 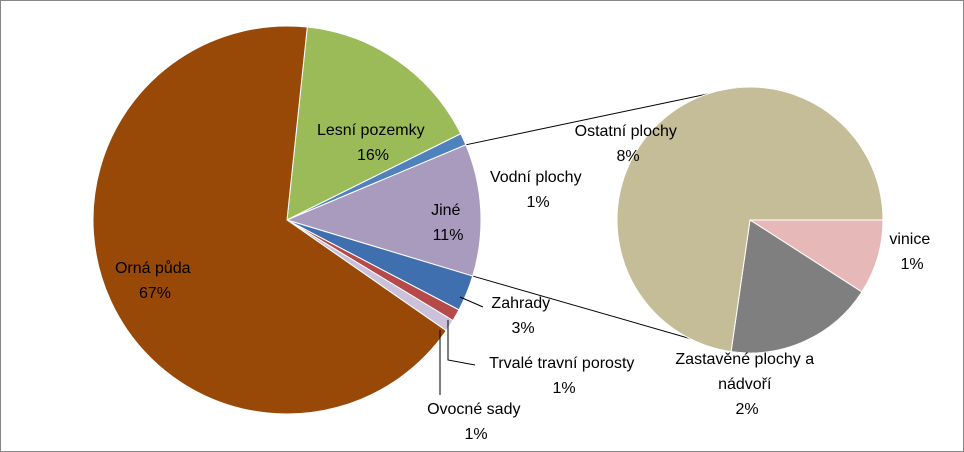 I want to click on slice-jiné, so click(x=383, y=210).